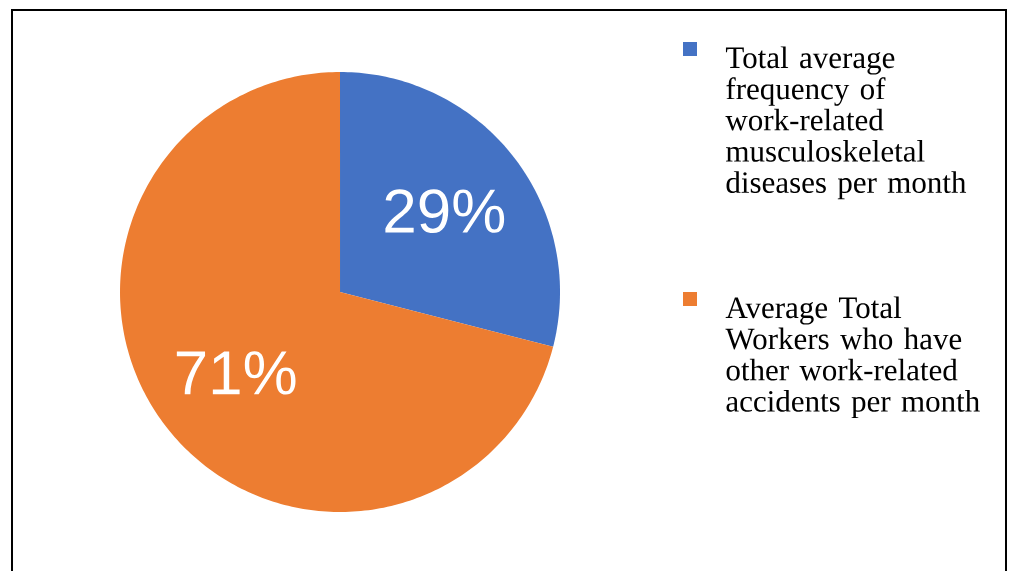  Describe the element at coordinates (236, 373) in the screenshot. I see `data-label: 71%` at that location.